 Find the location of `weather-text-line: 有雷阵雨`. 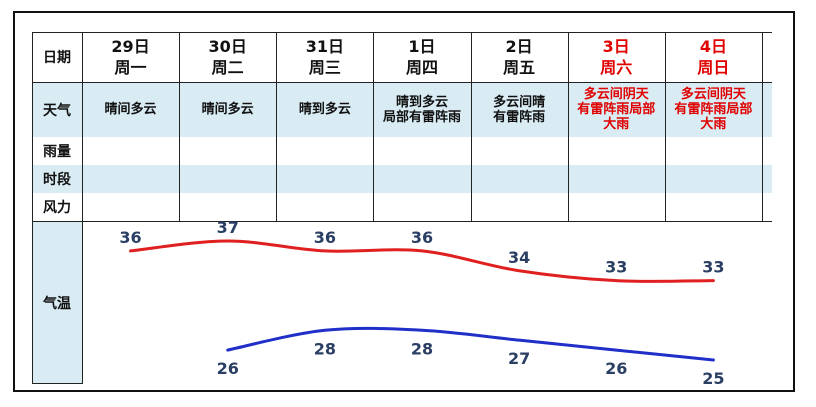

weather-text-line: 有雷阵雨 is located at coordinates (519, 117).